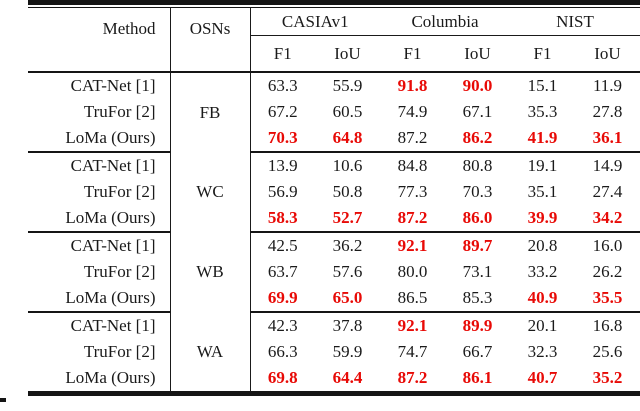 Image resolution: width=640 pixels, height=411 pixels. What do you see at coordinates (412, 111) in the screenshot?
I see `metric-value: 74.9` at bounding box center [412, 111].